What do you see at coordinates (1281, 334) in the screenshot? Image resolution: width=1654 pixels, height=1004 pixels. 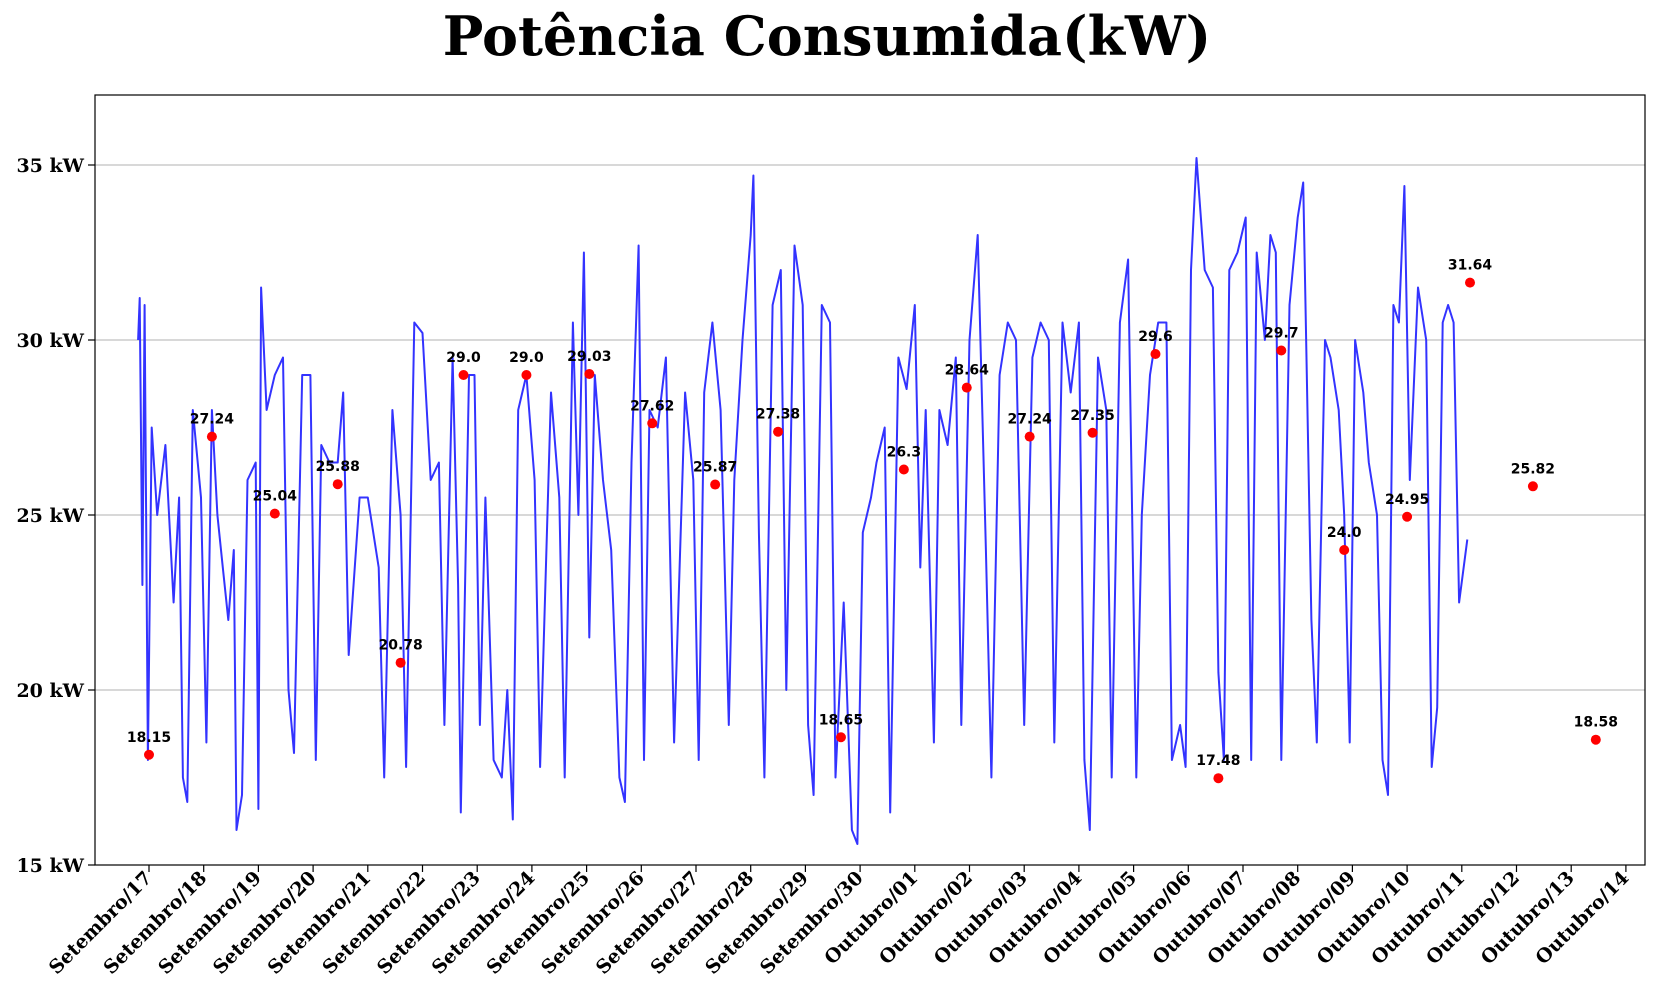 I see `point-label: 29.7` at bounding box center [1281, 334].